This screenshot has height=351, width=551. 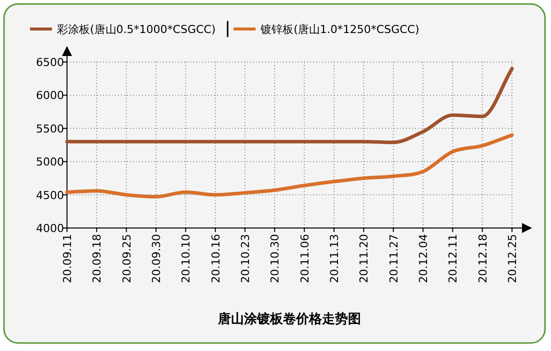 I want to click on x-tick-label: 20.11.27, so click(x=393, y=258).